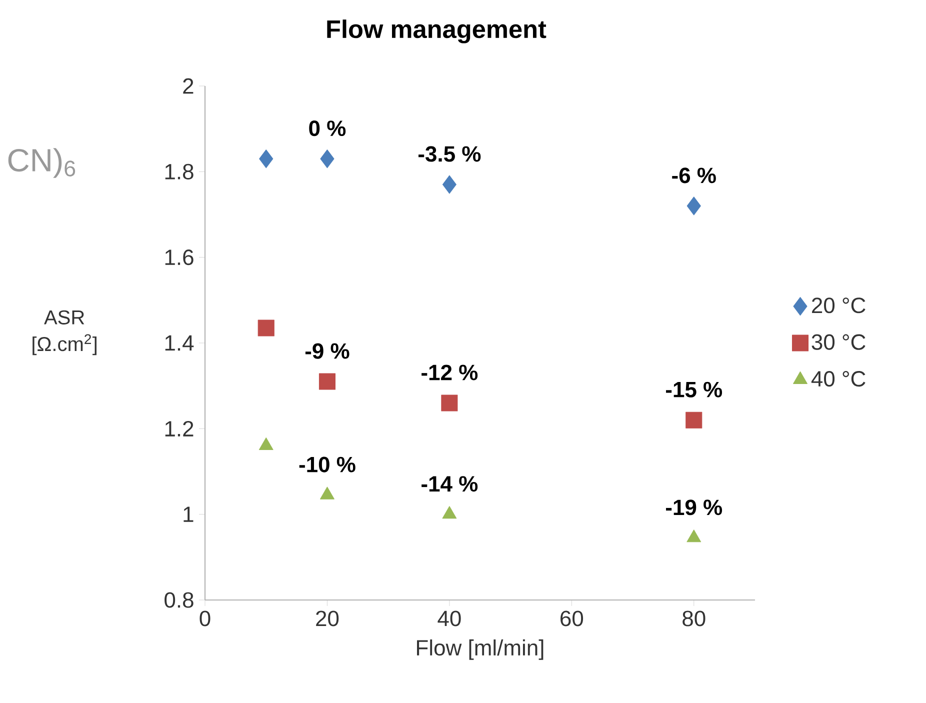  I want to click on y-axis-title: ASR [Ω.cm$^{2}$], so click(64, 333).